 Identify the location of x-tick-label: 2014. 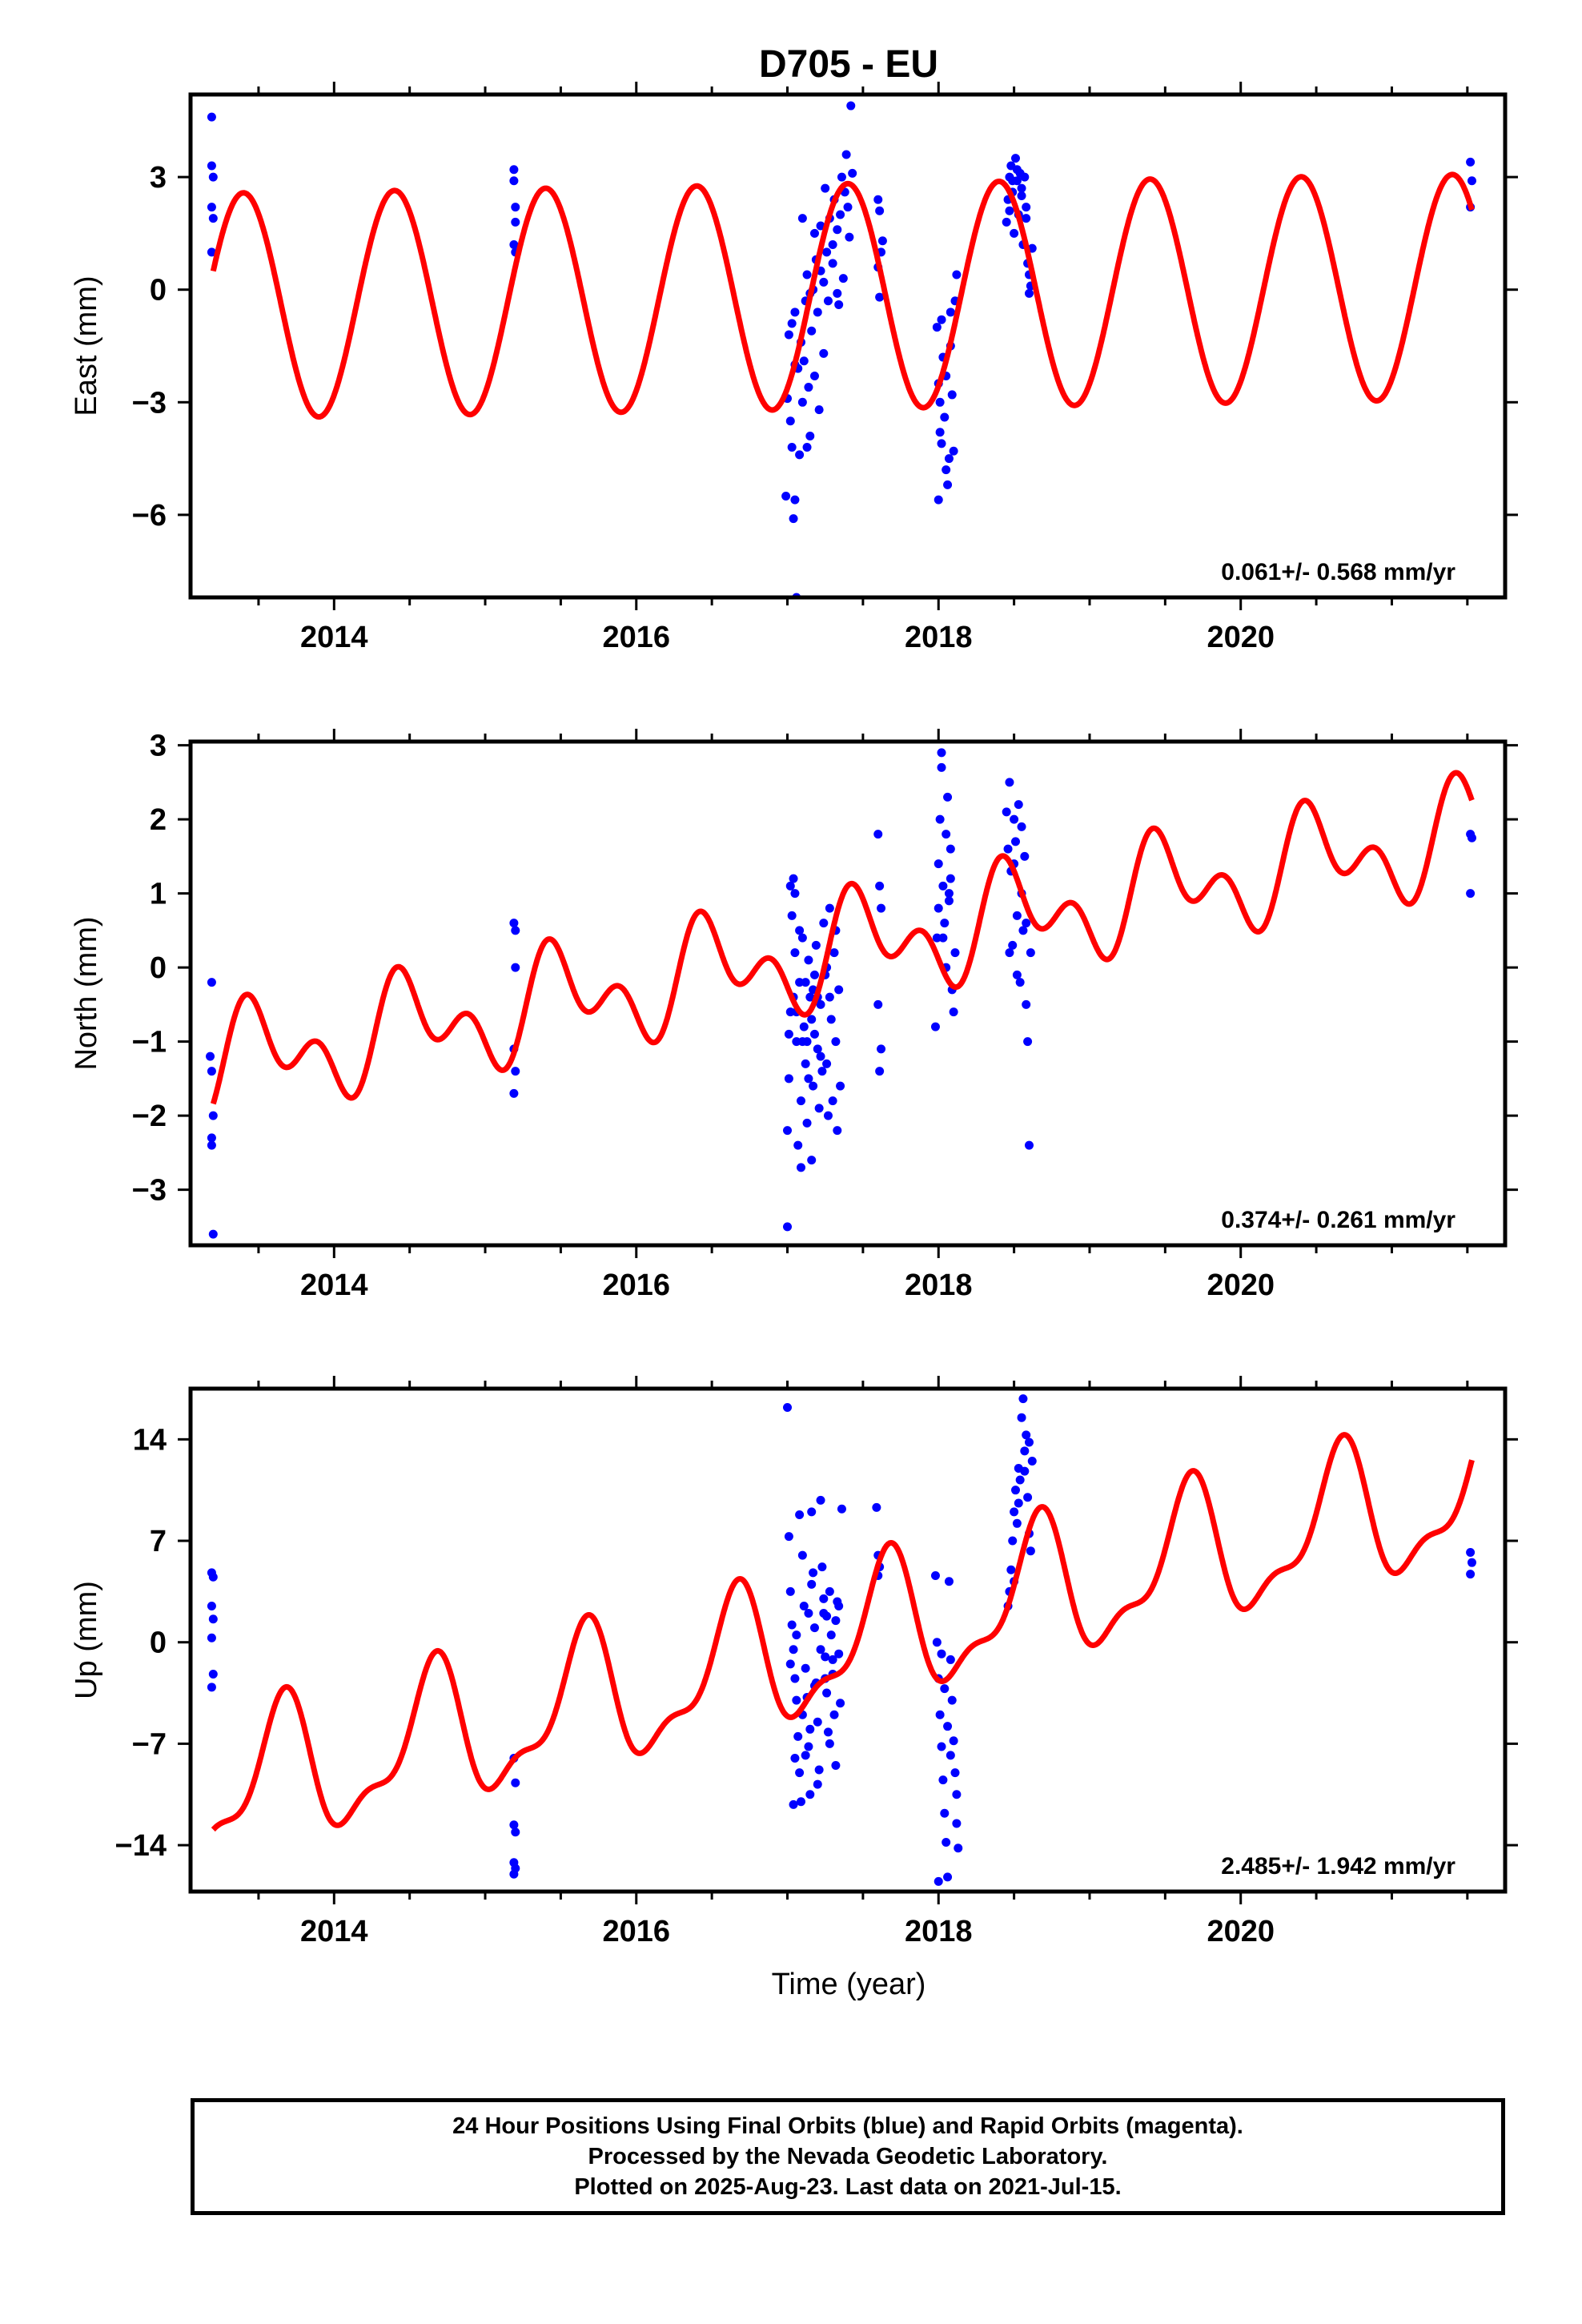
(334, 1285).